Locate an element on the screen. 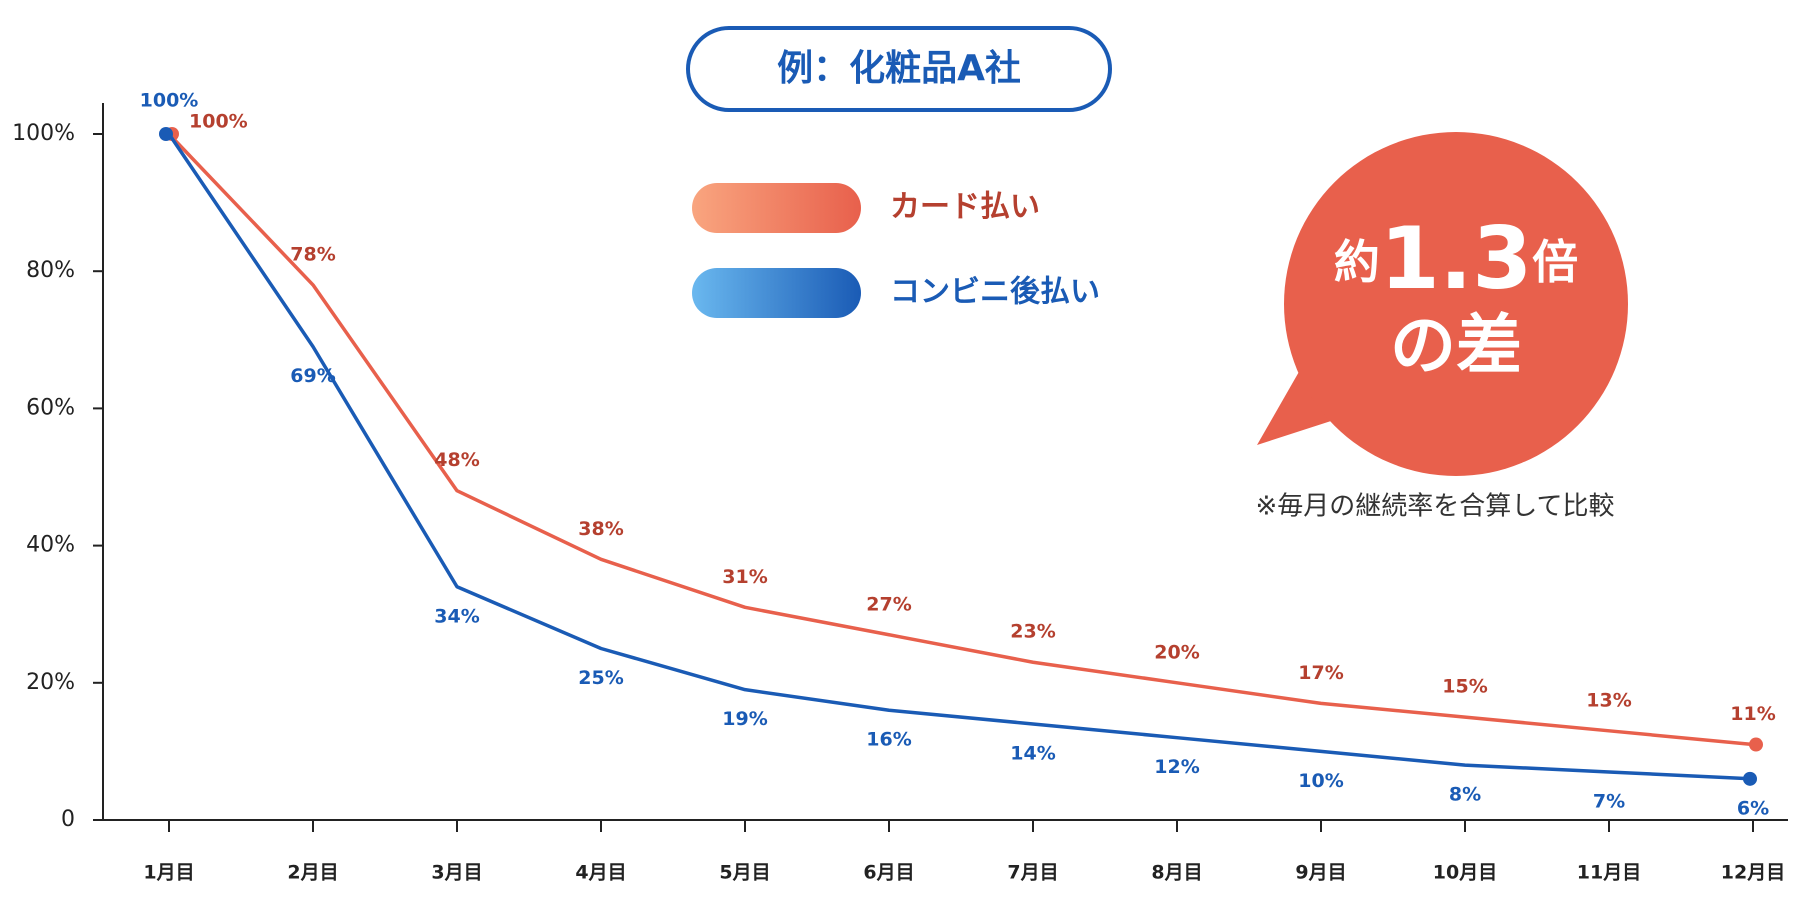 This screenshot has width=1800, height=905. badge is located at coordinates (1456, 304).